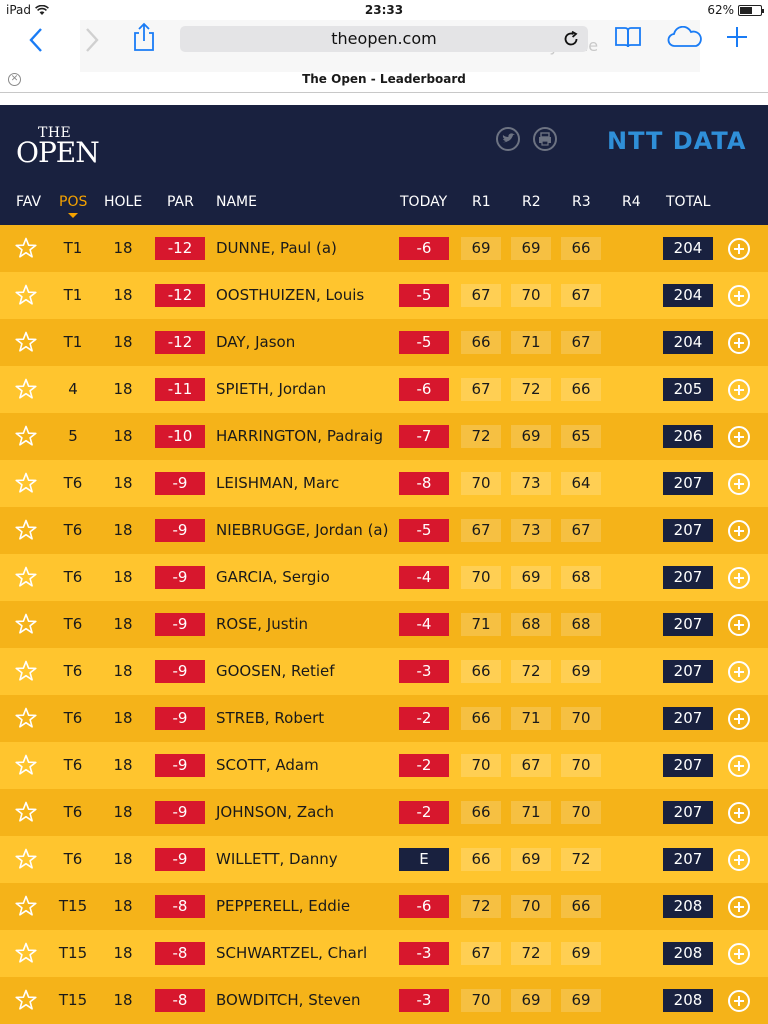 This screenshot has height=1024, width=768. Describe the element at coordinates (29, 202) in the screenshot. I see `col-fav: FAV` at that location.